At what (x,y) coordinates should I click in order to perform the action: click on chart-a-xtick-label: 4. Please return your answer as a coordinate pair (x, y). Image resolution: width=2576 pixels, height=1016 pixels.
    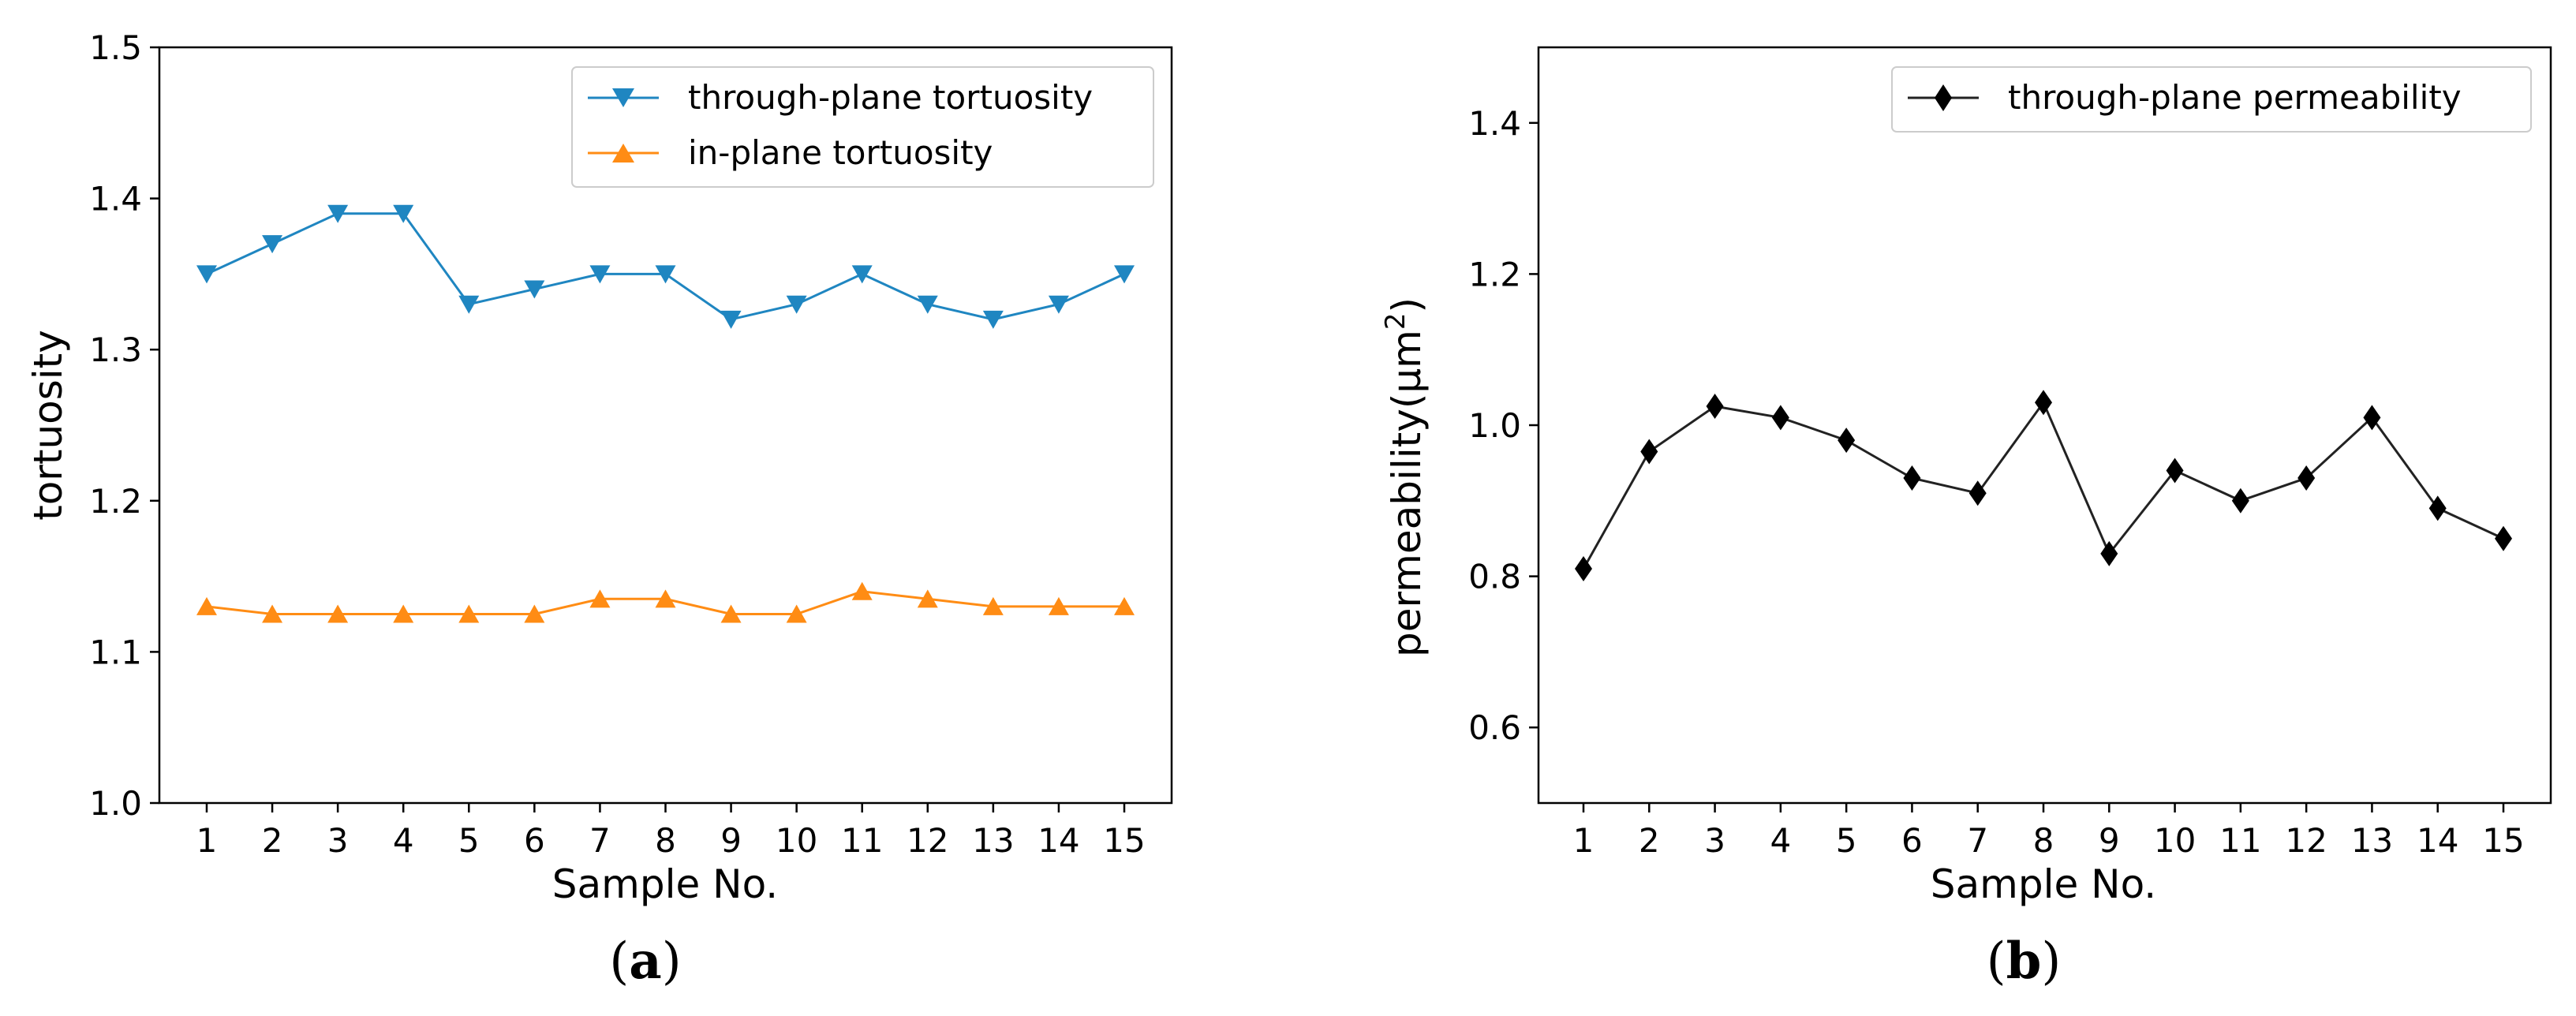
    Looking at the image, I should click on (403, 840).